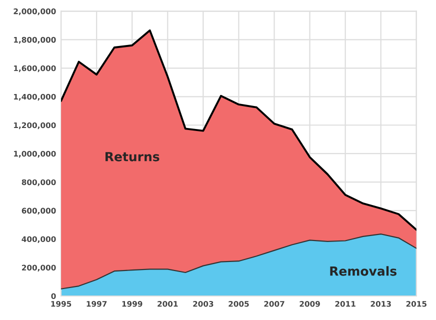 This screenshot has height=320, width=436. Describe the element at coordinates (363, 271) in the screenshot. I see `series-label: Removals` at that location.